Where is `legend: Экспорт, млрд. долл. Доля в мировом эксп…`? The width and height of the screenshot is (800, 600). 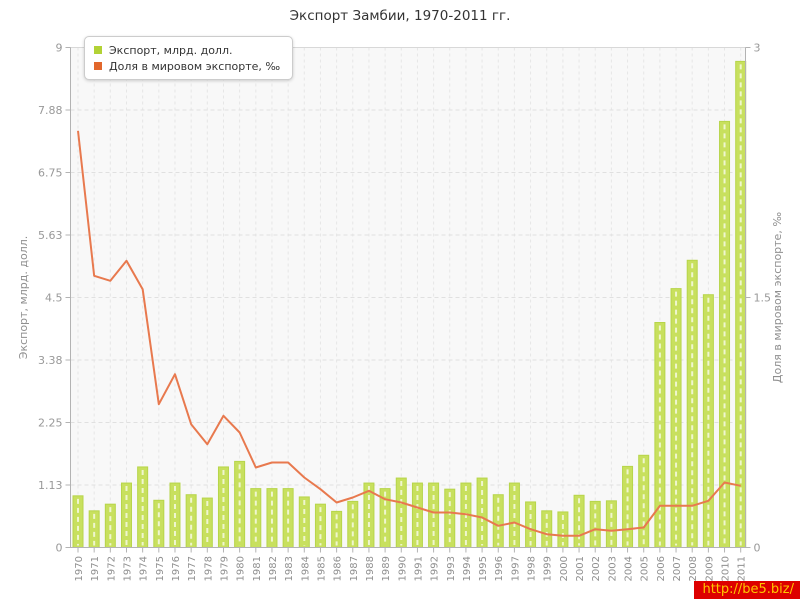 legend: Экспорт, млрд. долл. Доля в мировом эксп… is located at coordinates (189, 58).